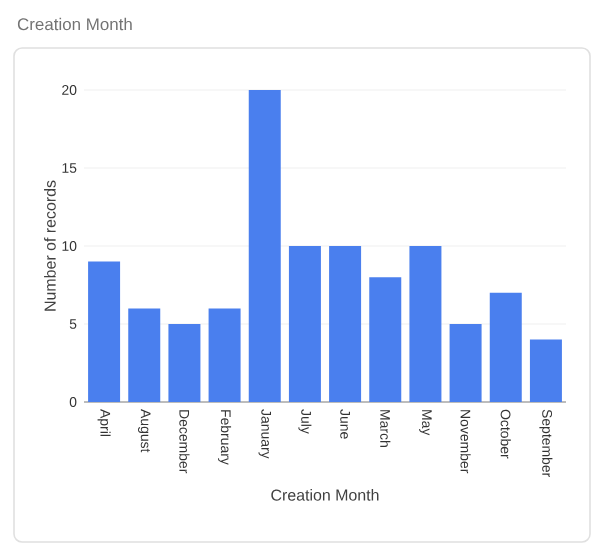 The width and height of the screenshot is (600, 556). Describe the element at coordinates (74, 24) in the screenshot. I see `chart-title: Creation Month` at that location.